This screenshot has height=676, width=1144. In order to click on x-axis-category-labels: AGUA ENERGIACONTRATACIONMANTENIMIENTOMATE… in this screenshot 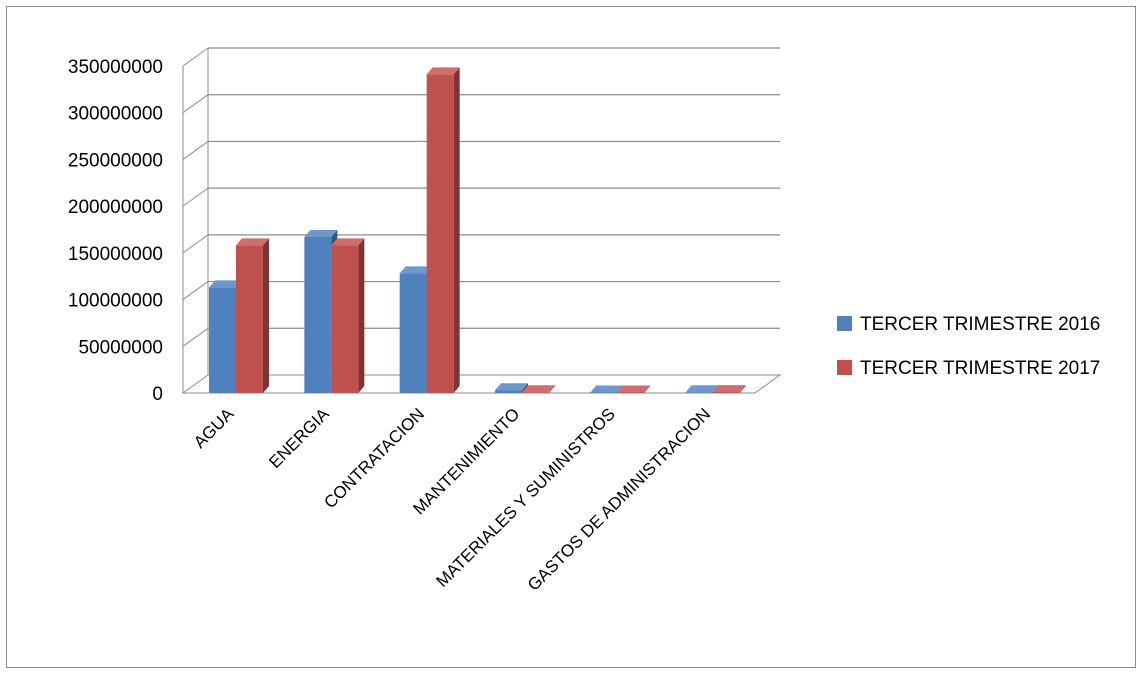, I will do `click(452, 499)`.